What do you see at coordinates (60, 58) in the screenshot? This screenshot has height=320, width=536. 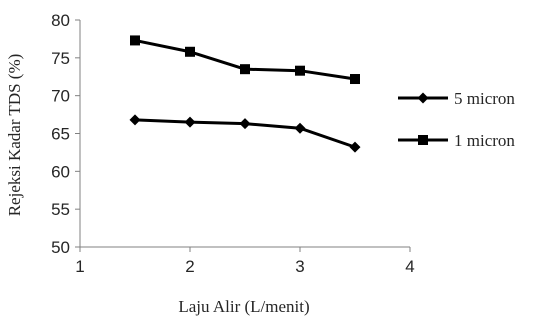 I see `y-tick-label: 75` at bounding box center [60, 58].